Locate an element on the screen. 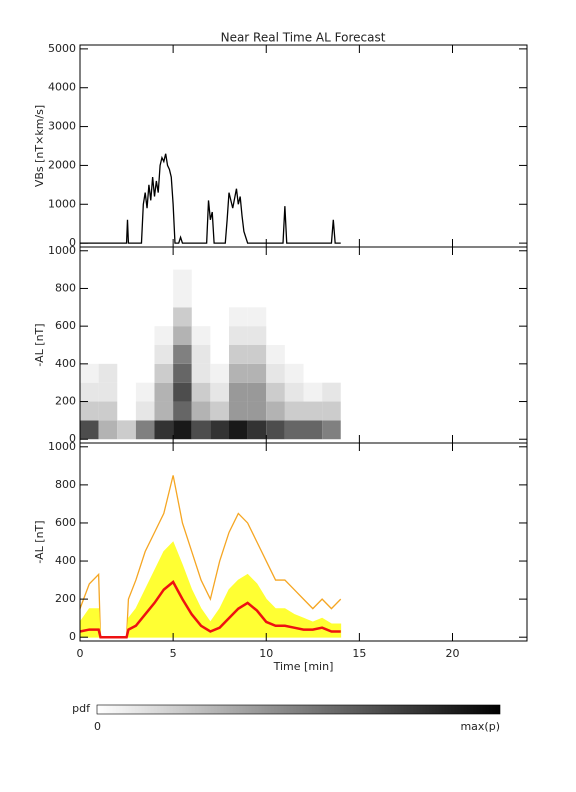  colorbar is located at coordinates (298, 709).